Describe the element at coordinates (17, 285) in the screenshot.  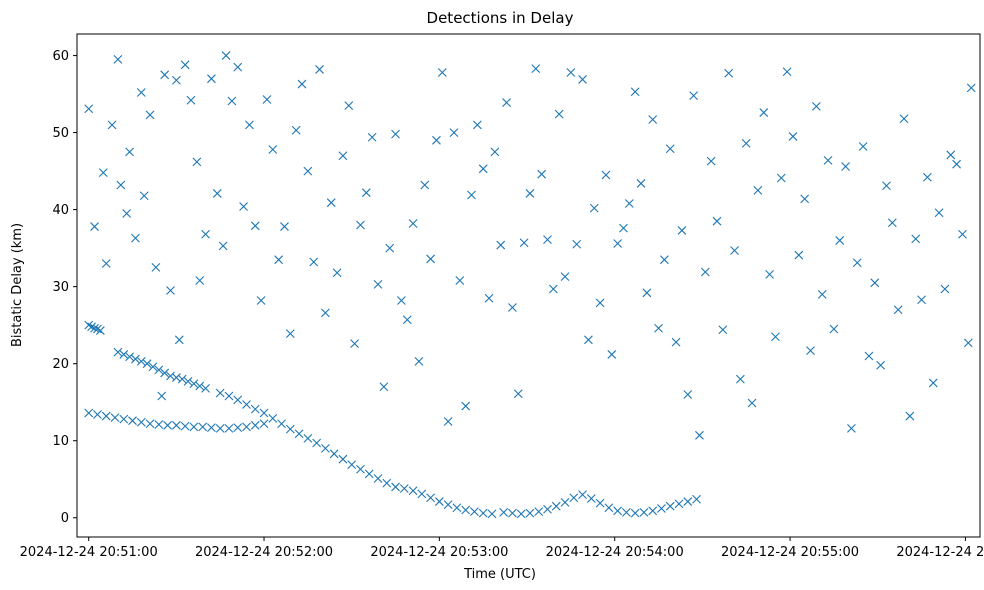
I see `y-axis-label: Bistatic Delay (km)` at that location.